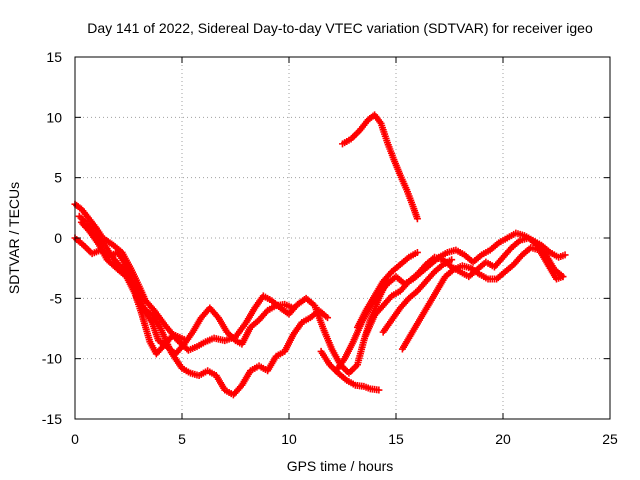  What do you see at coordinates (503, 439) in the screenshot?
I see `x-tick-label: 20` at bounding box center [503, 439].